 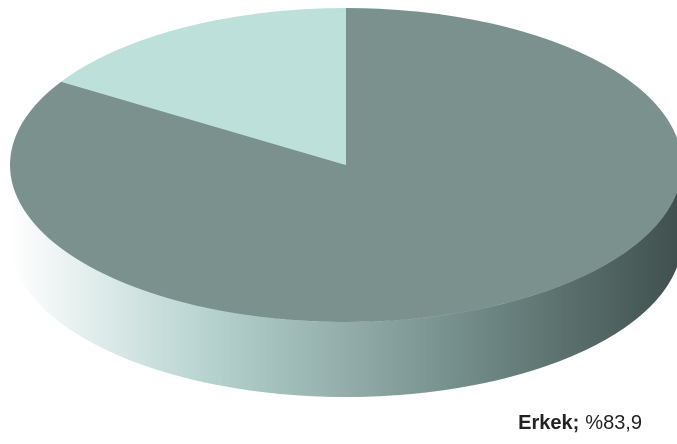 I want to click on data-label: Erkek; %83,9, so click(x=580, y=423).